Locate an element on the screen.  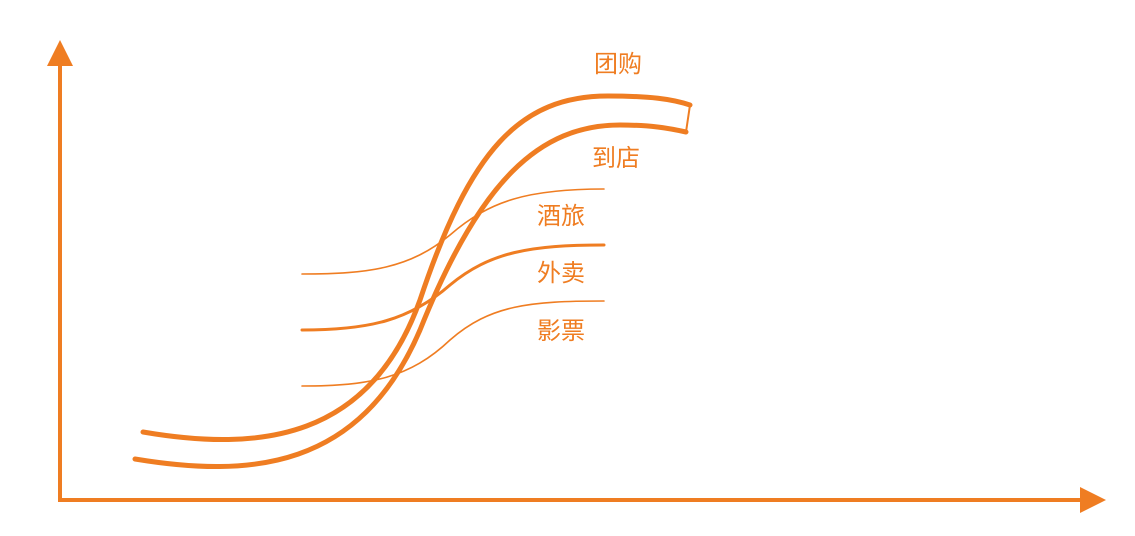
arrow-right-icon is located at coordinates (1093, 500).